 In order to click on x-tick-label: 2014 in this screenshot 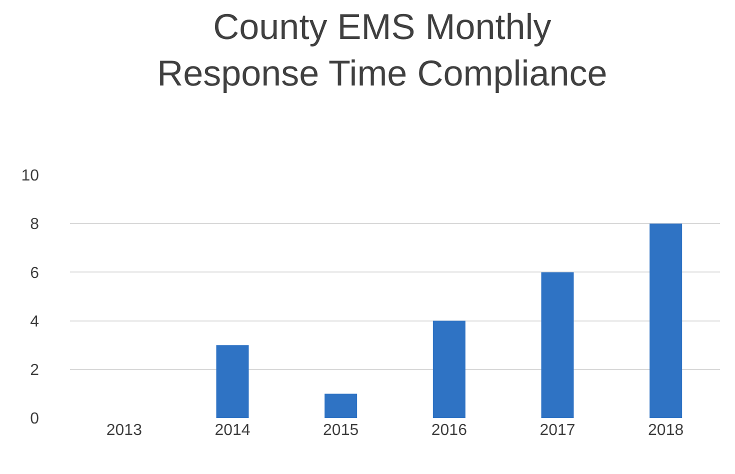, I will do `click(232, 430)`.